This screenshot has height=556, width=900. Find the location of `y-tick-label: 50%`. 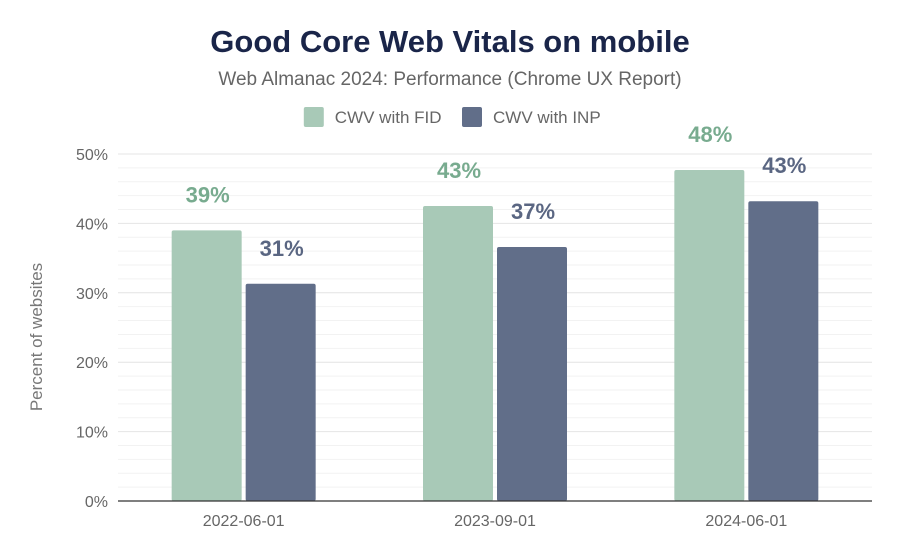

y-tick-label: 50% is located at coordinates (92, 155).